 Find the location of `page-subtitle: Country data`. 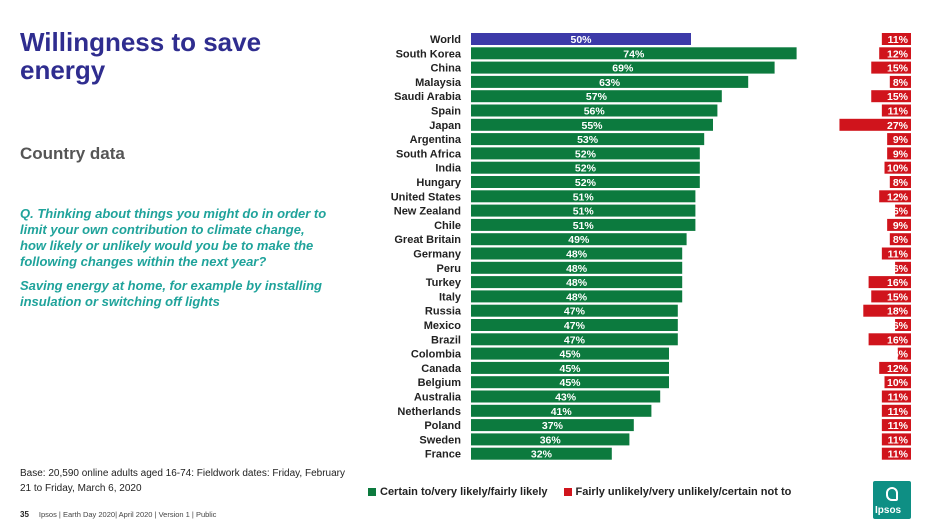

page-subtitle: Country data is located at coordinates (72, 153).